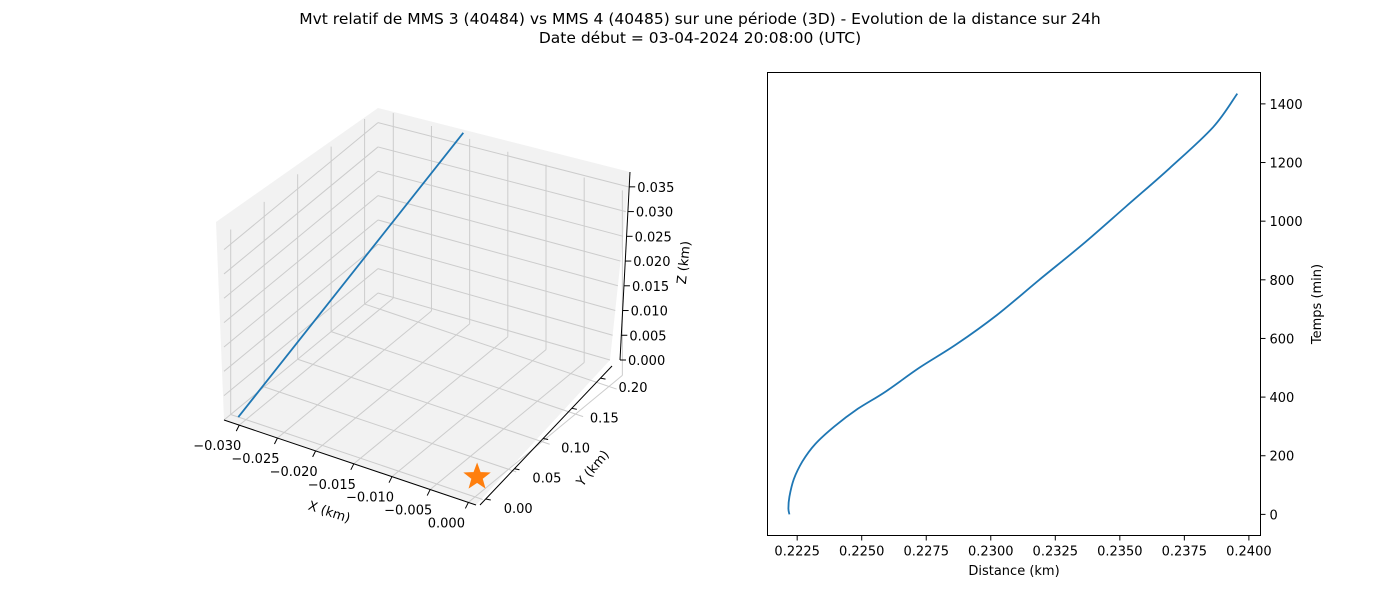 The image size is (1400, 600). What do you see at coordinates (653, 237) in the screenshot?
I see `z-tick-label-3d: 0.025` at bounding box center [653, 237].